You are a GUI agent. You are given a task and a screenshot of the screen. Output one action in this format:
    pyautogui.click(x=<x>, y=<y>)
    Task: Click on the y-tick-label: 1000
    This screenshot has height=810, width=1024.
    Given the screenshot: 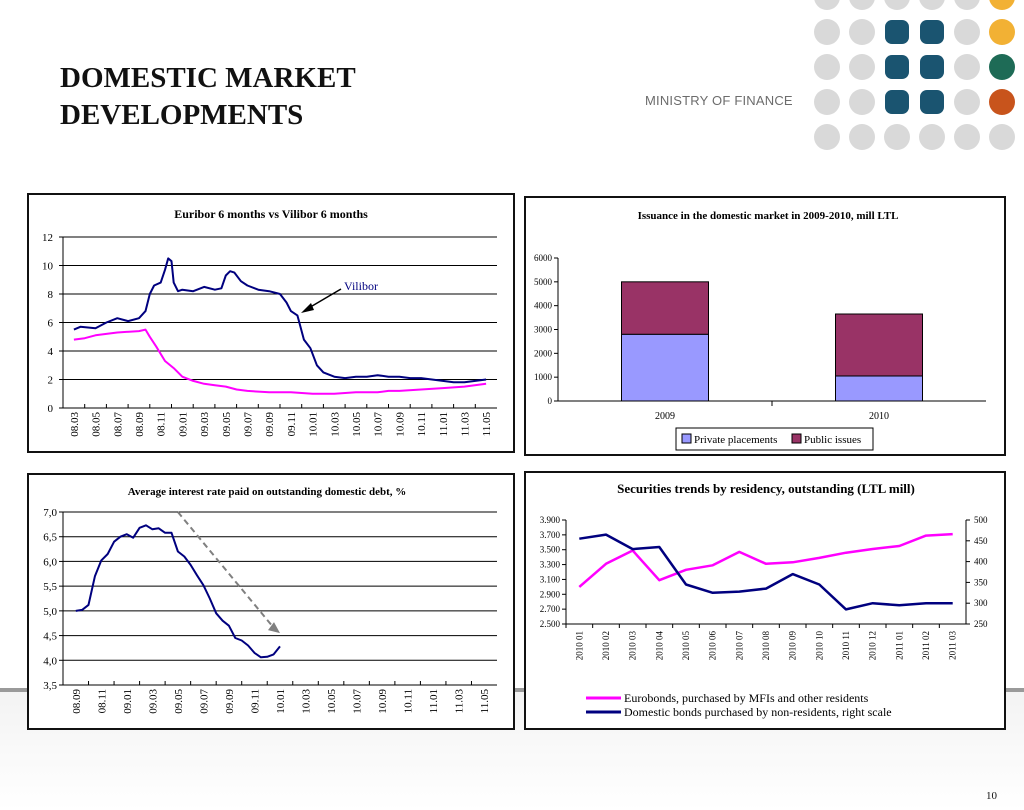 What is the action you would take?
    pyautogui.click(x=543, y=377)
    